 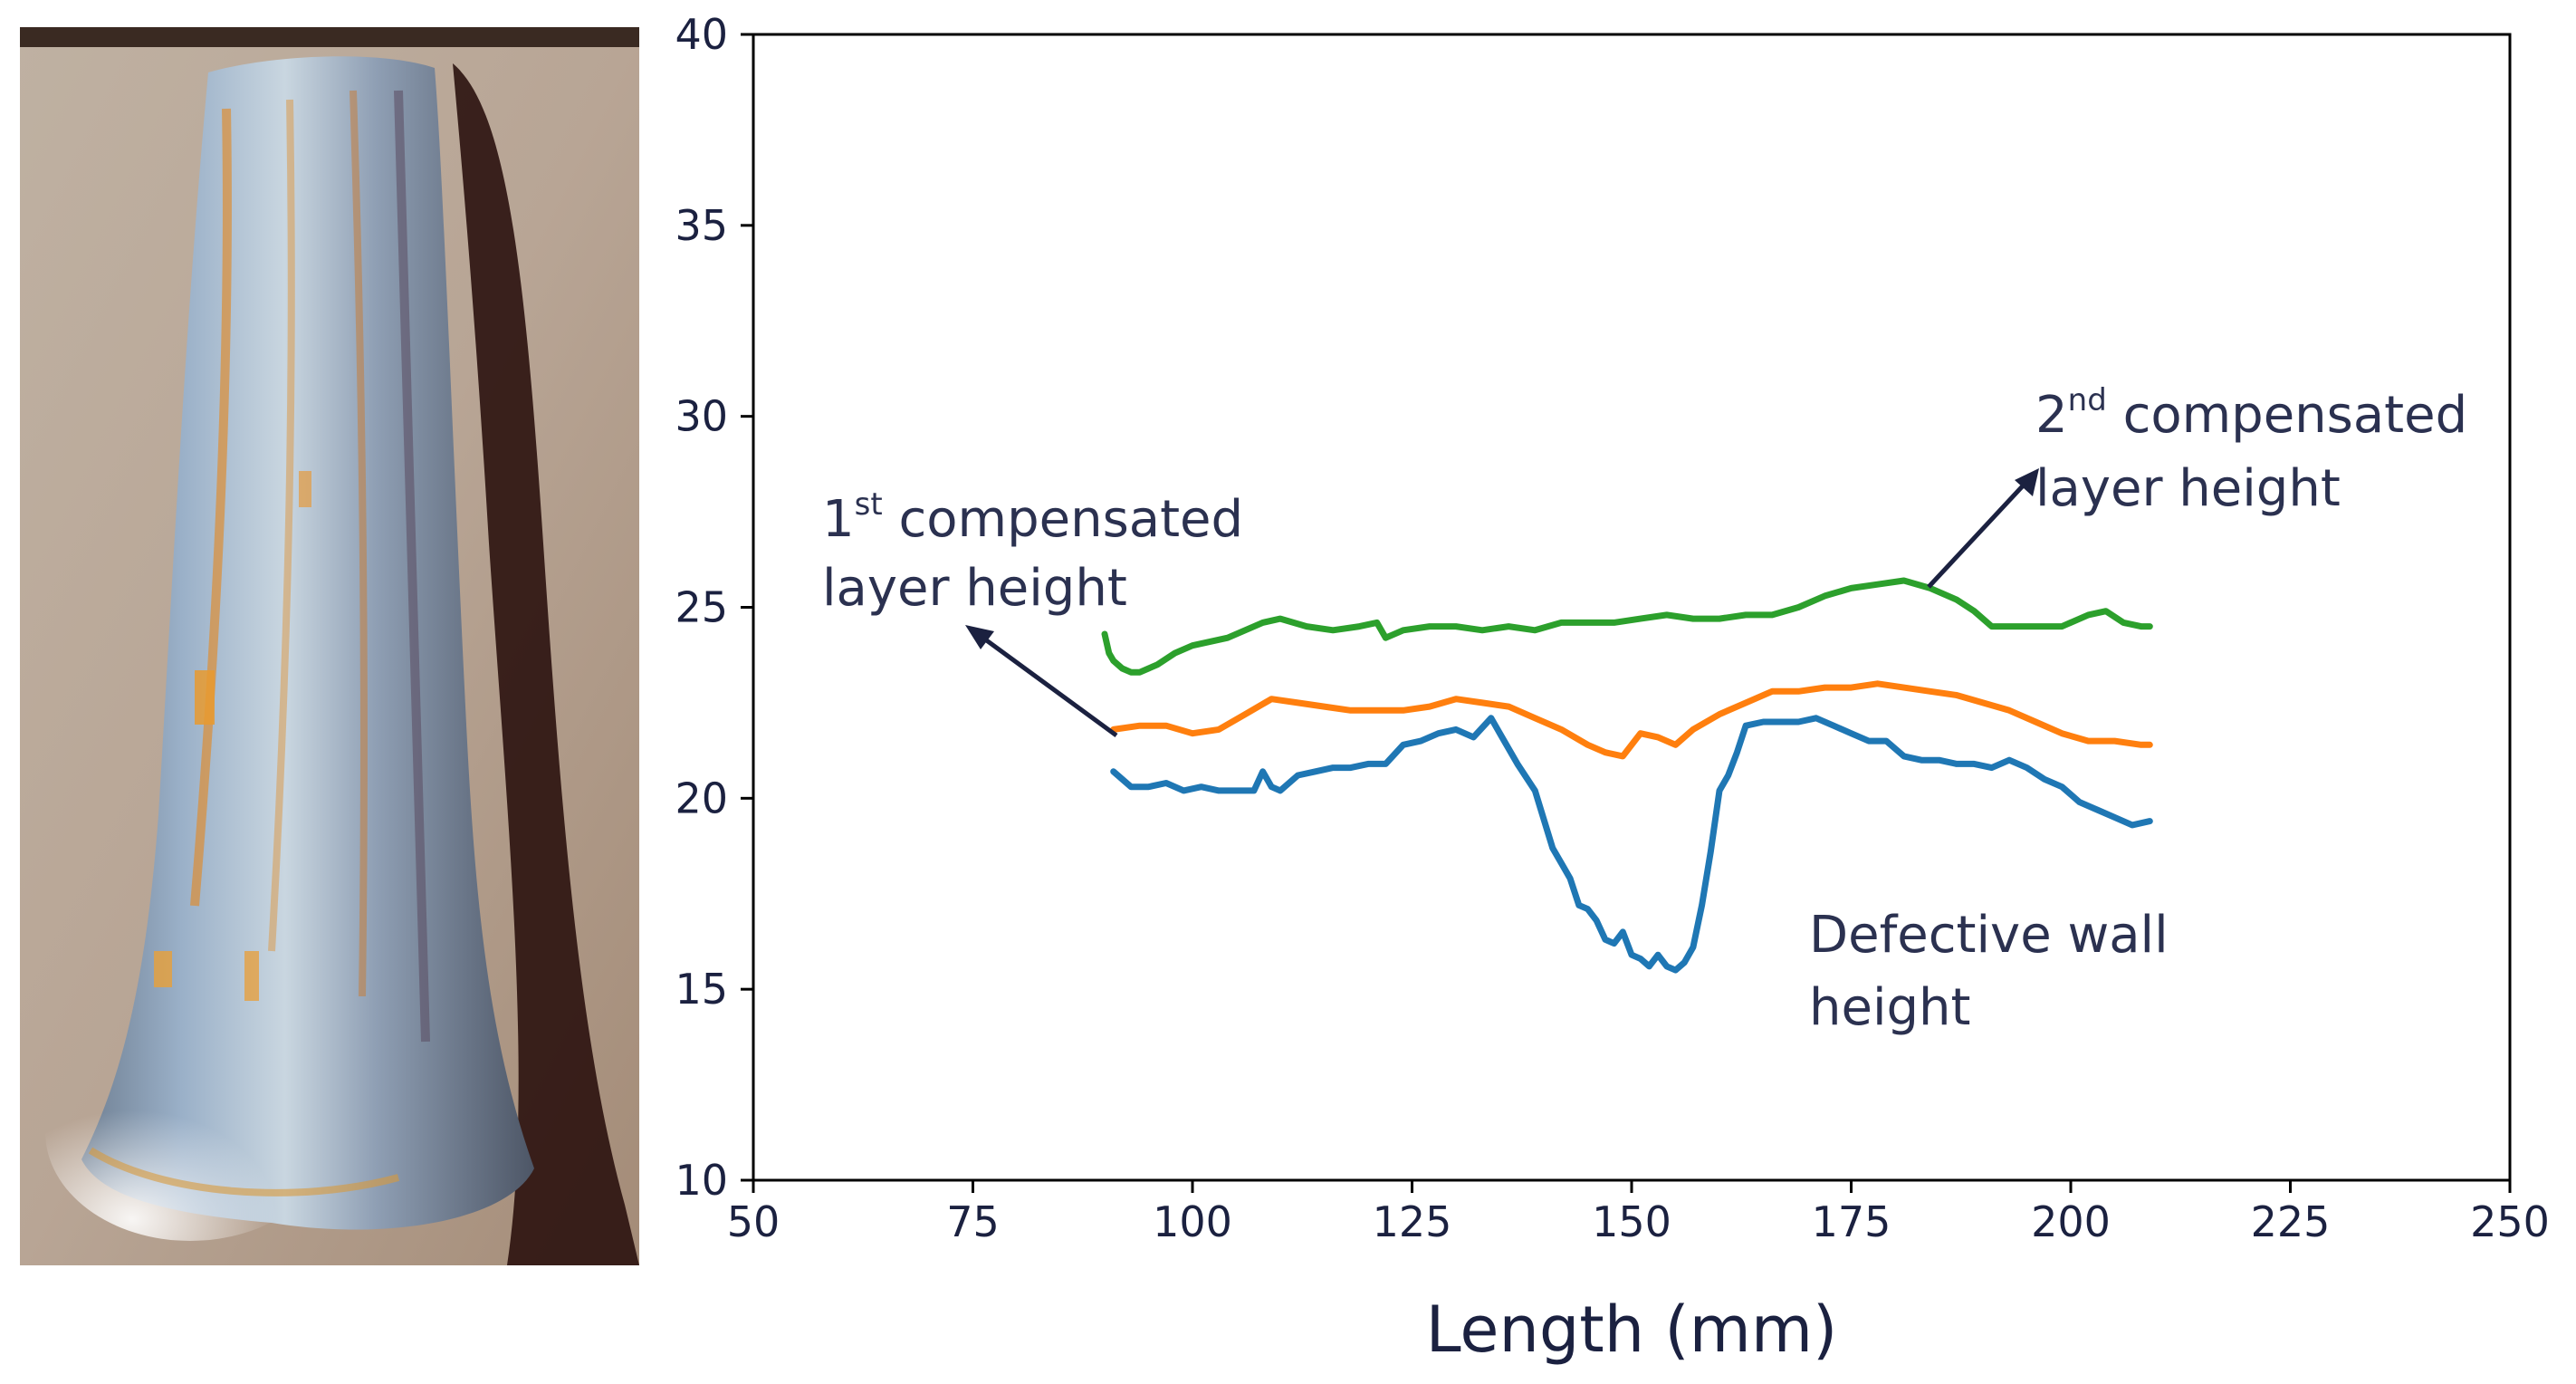 What do you see at coordinates (1989, 936) in the screenshot?
I see `annotation-defective-line1: Defective wall` at bounding box center [1989, 936].